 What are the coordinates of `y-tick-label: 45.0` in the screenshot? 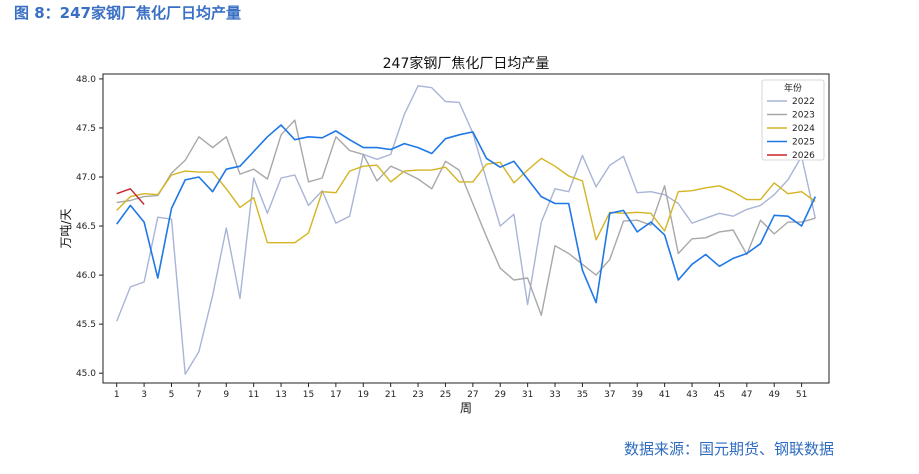 It's located at (86, 374).